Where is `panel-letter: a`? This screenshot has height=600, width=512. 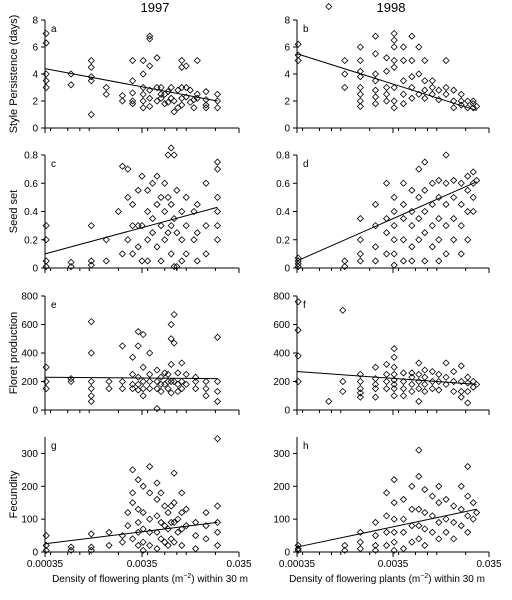 panel-letter: a is located at coordinates (54, 29).